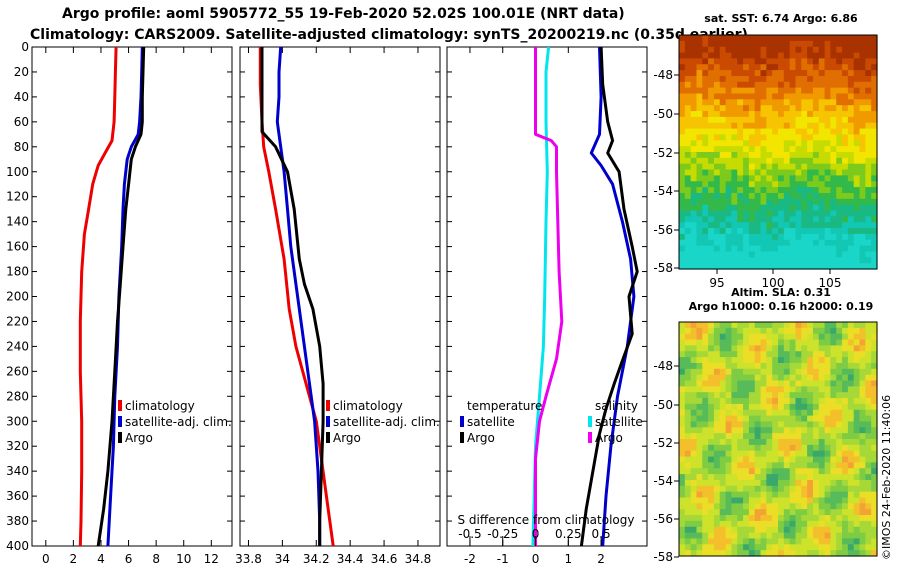 The width and height of the screenshot is (900, 580). What do you see at coordinates (773, 283) in the screenshot?
I see `sst-map-x-tick-label: 100` at bounding box center [773, 283].